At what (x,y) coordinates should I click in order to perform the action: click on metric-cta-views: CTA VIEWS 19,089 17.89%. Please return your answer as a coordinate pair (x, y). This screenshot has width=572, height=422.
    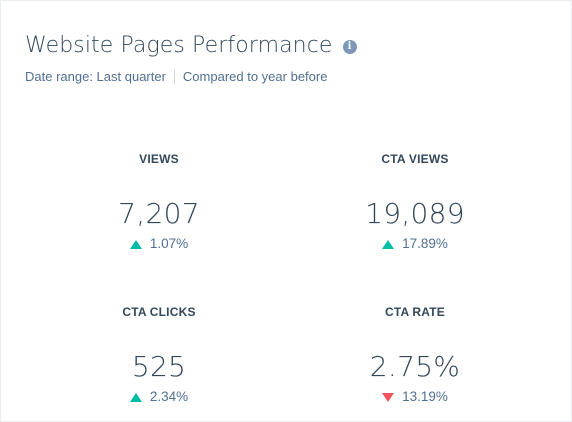
    Looking at the image, I should click on (415, 202).